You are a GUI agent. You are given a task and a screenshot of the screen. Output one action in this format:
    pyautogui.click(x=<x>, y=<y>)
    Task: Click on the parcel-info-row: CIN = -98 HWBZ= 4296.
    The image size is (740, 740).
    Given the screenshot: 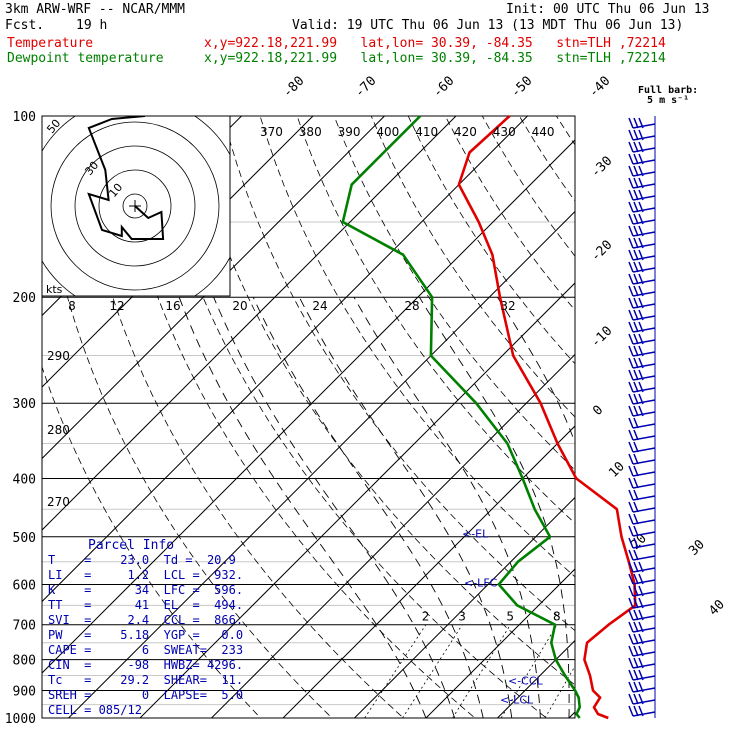 What is the action you would take?
    pyautogui.click(x=146, y=665)
    